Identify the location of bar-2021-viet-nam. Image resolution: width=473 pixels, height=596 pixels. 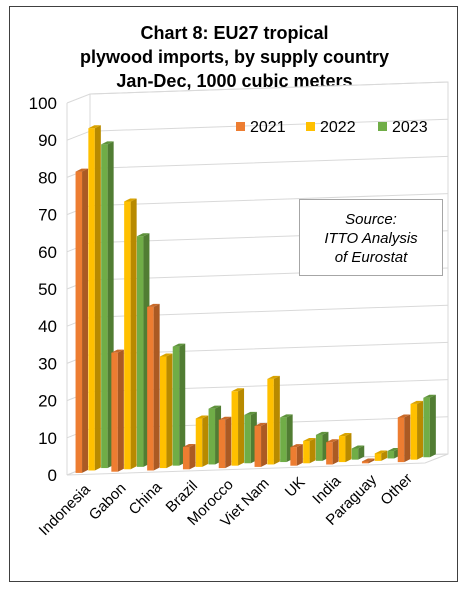
(261, 444).